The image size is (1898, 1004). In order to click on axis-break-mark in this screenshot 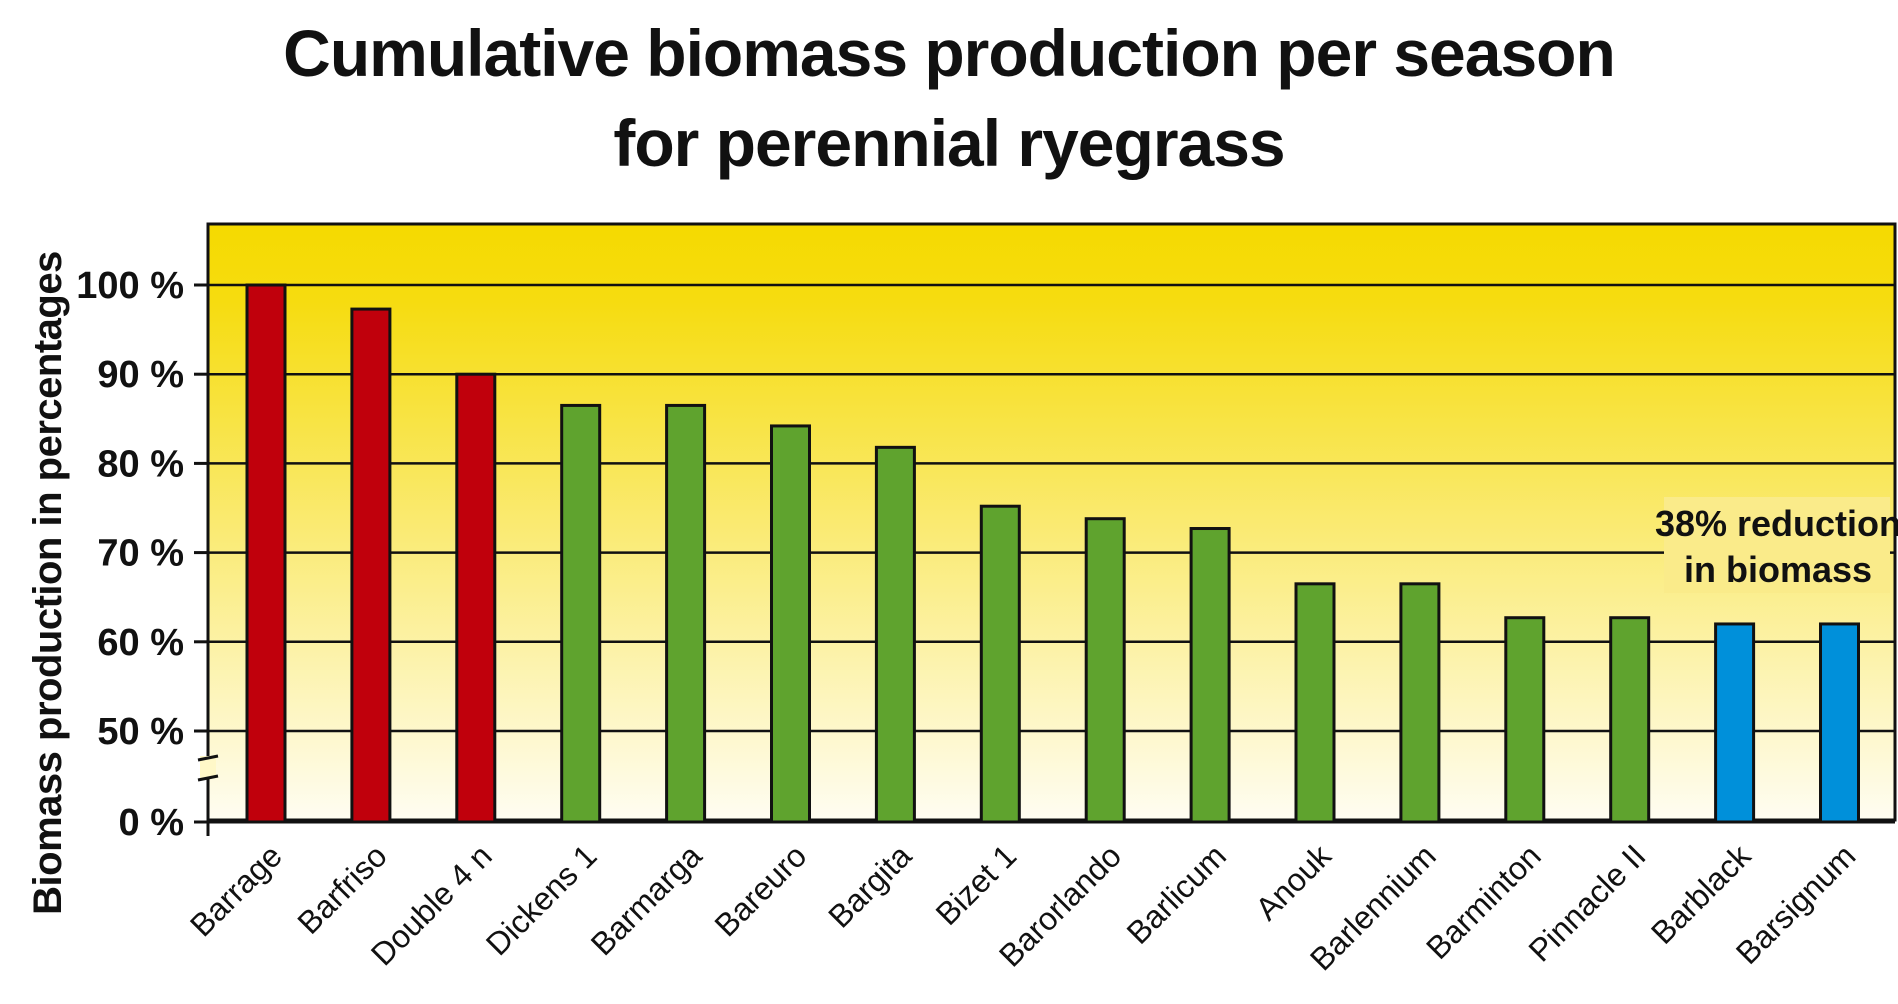, I will do `click(208, 768)`.